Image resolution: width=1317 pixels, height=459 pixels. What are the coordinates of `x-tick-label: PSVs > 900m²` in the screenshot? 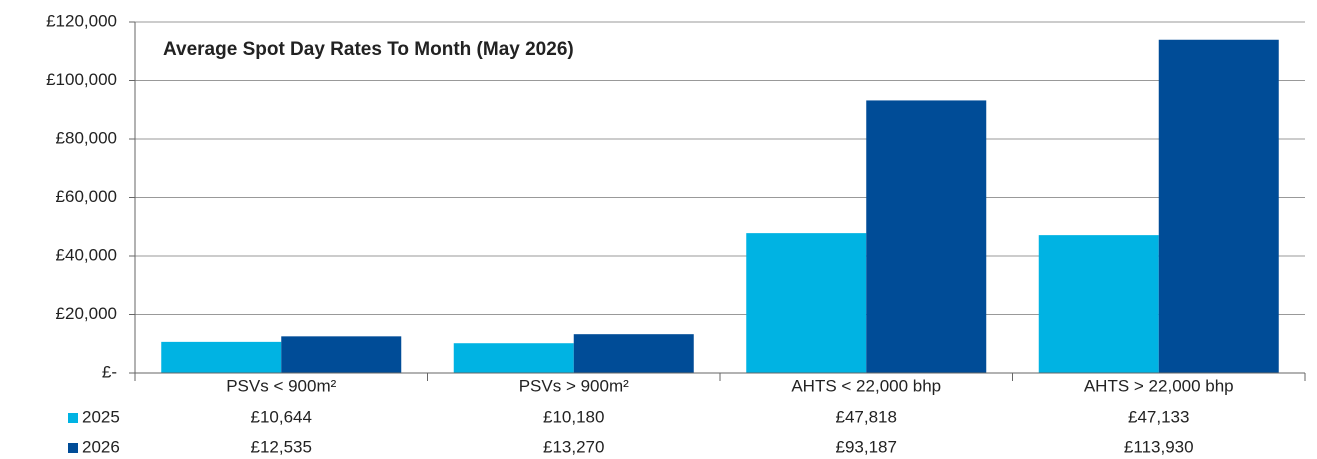 It's located at (574, 385).